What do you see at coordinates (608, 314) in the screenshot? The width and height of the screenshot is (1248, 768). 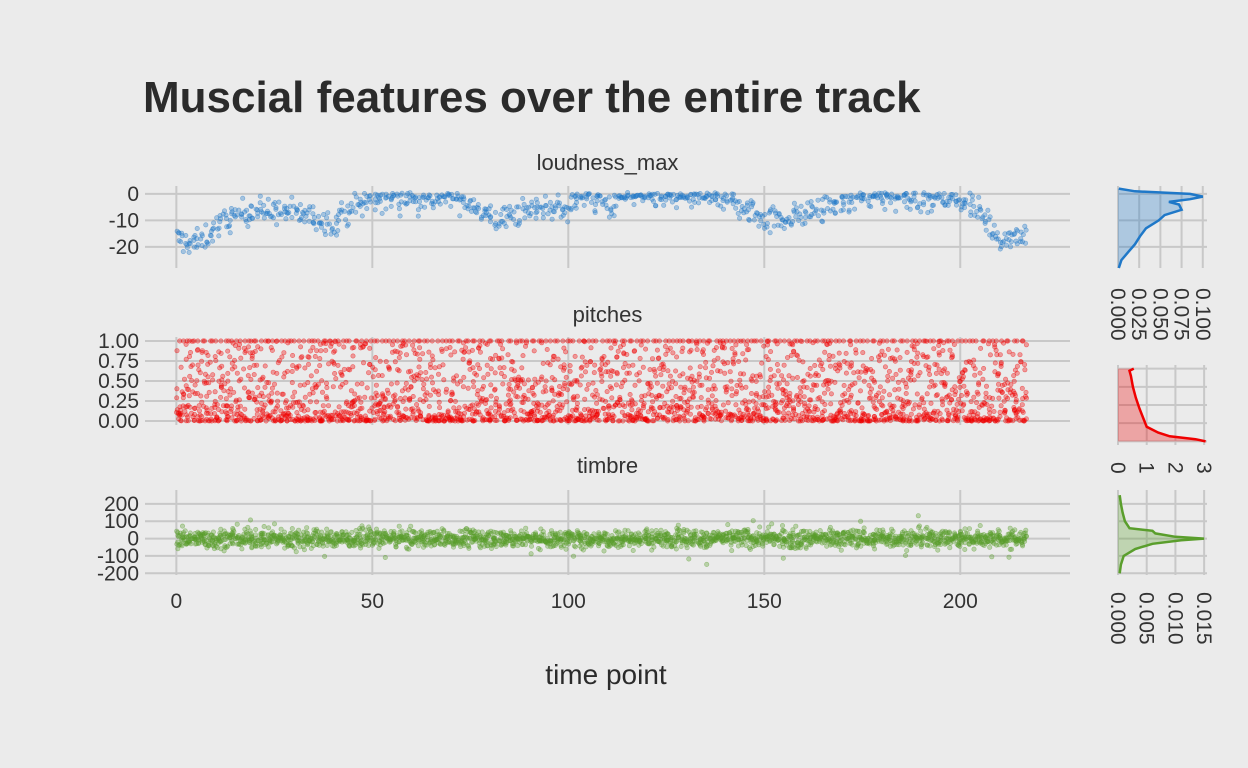 I see `panel-title: pitches` at bounding box center [608, 314].